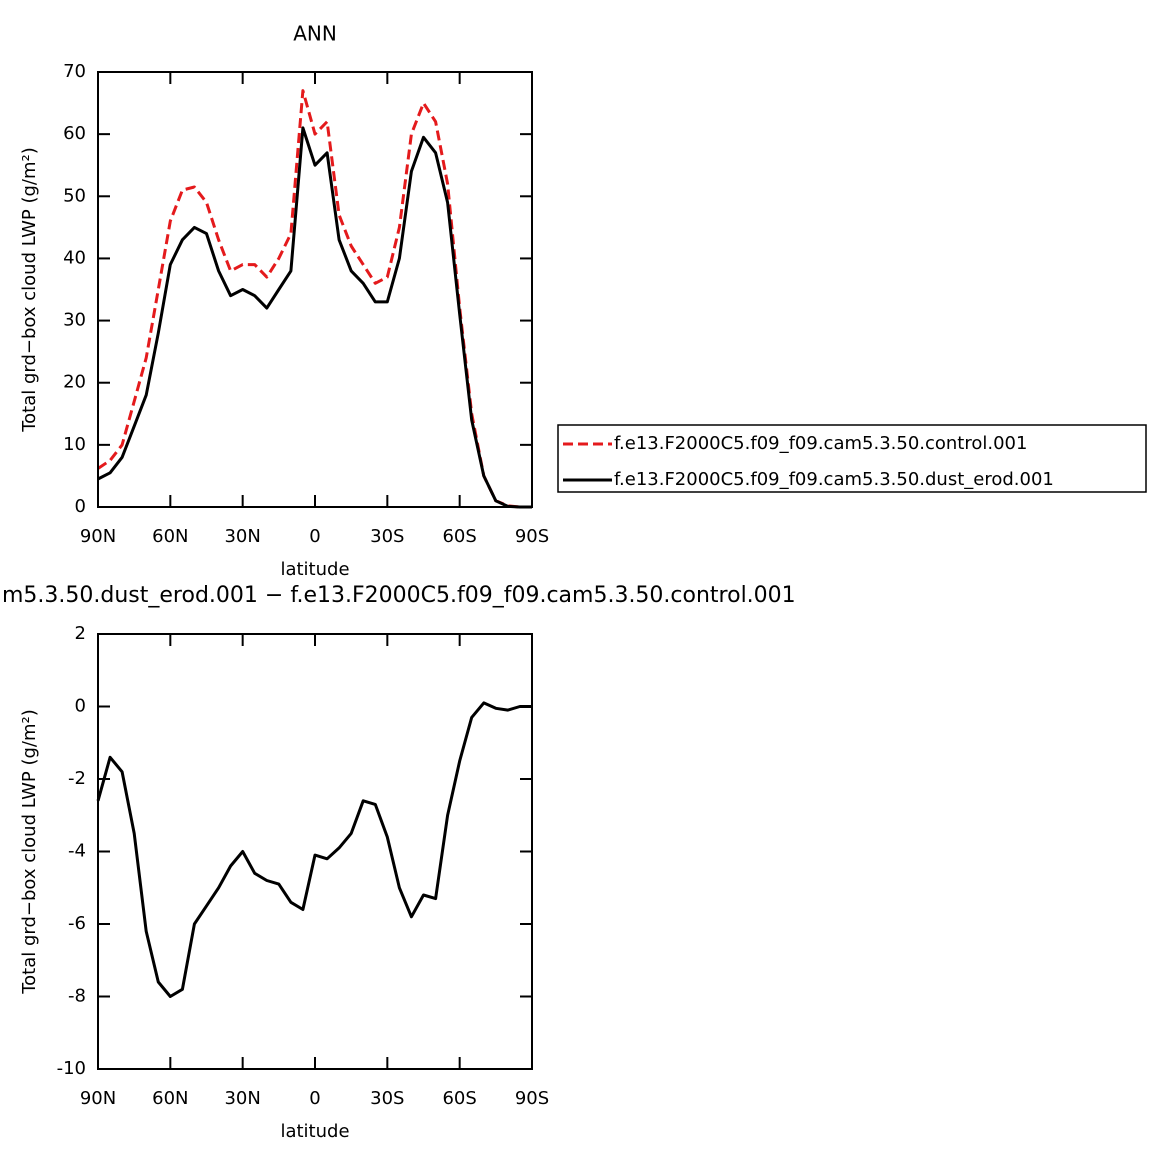  Describe the element at coordinates (74, 71) in the screenshot. I see `y-tick-label: 70` at that location.